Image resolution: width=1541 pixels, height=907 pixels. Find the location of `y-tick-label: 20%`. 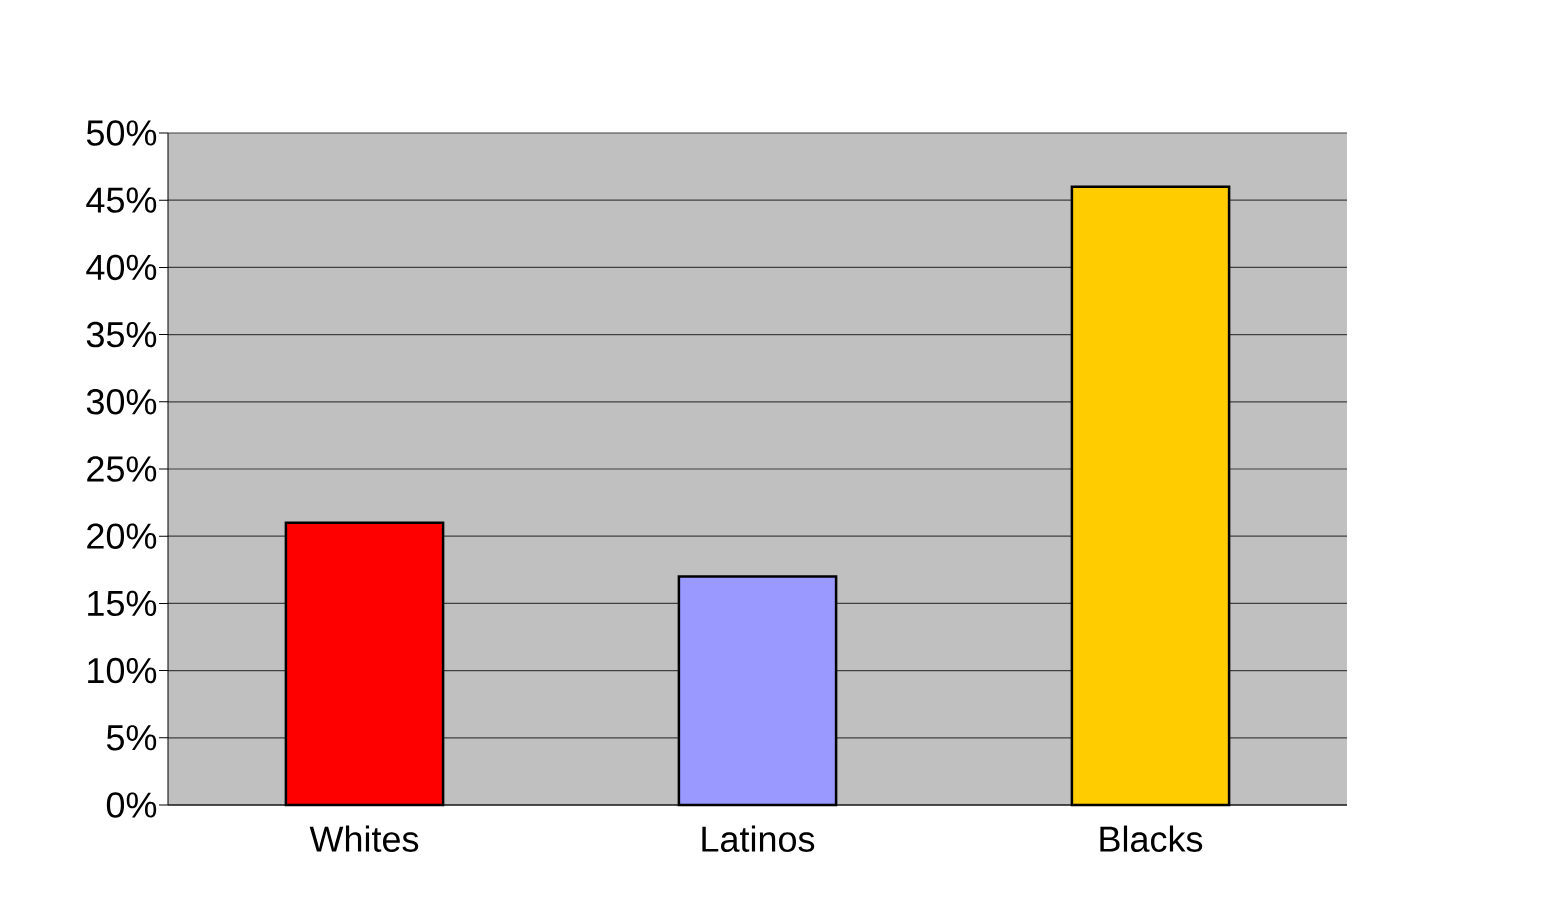

y-tick-label: 20% is located at coordinates (122, 536).